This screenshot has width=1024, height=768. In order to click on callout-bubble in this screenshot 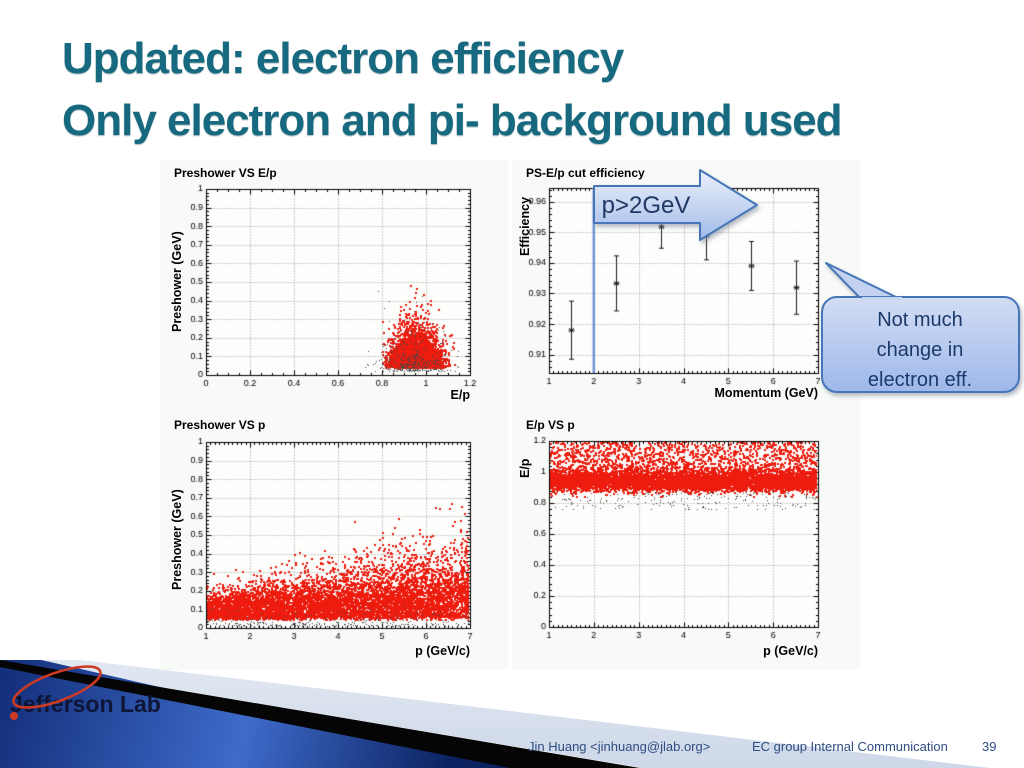, I will do `click(920, 344)`.